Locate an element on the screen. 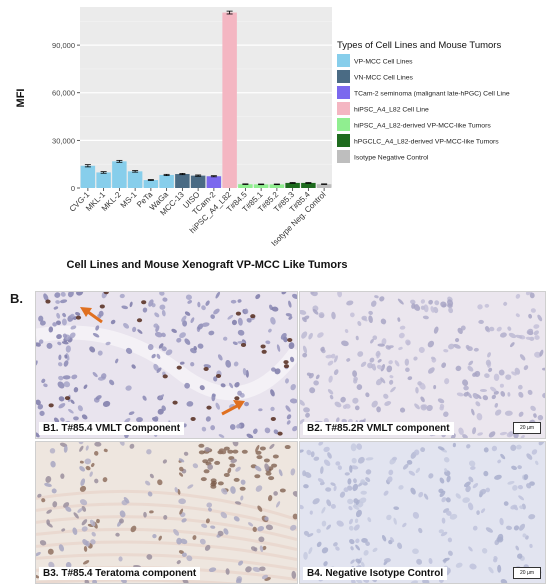  y-axis-ticks: 0 30,000 60,000 90,000 is located at coordinates (66, 117).